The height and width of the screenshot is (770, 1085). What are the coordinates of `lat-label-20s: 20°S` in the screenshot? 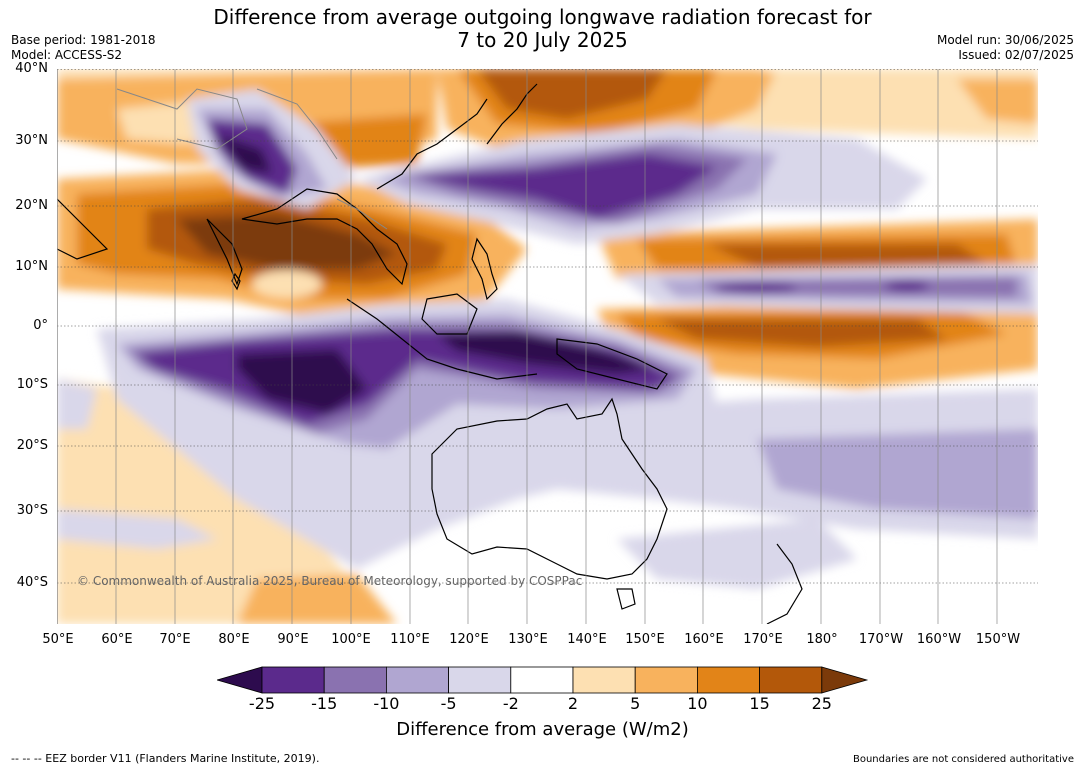 It's located at (32, 445).